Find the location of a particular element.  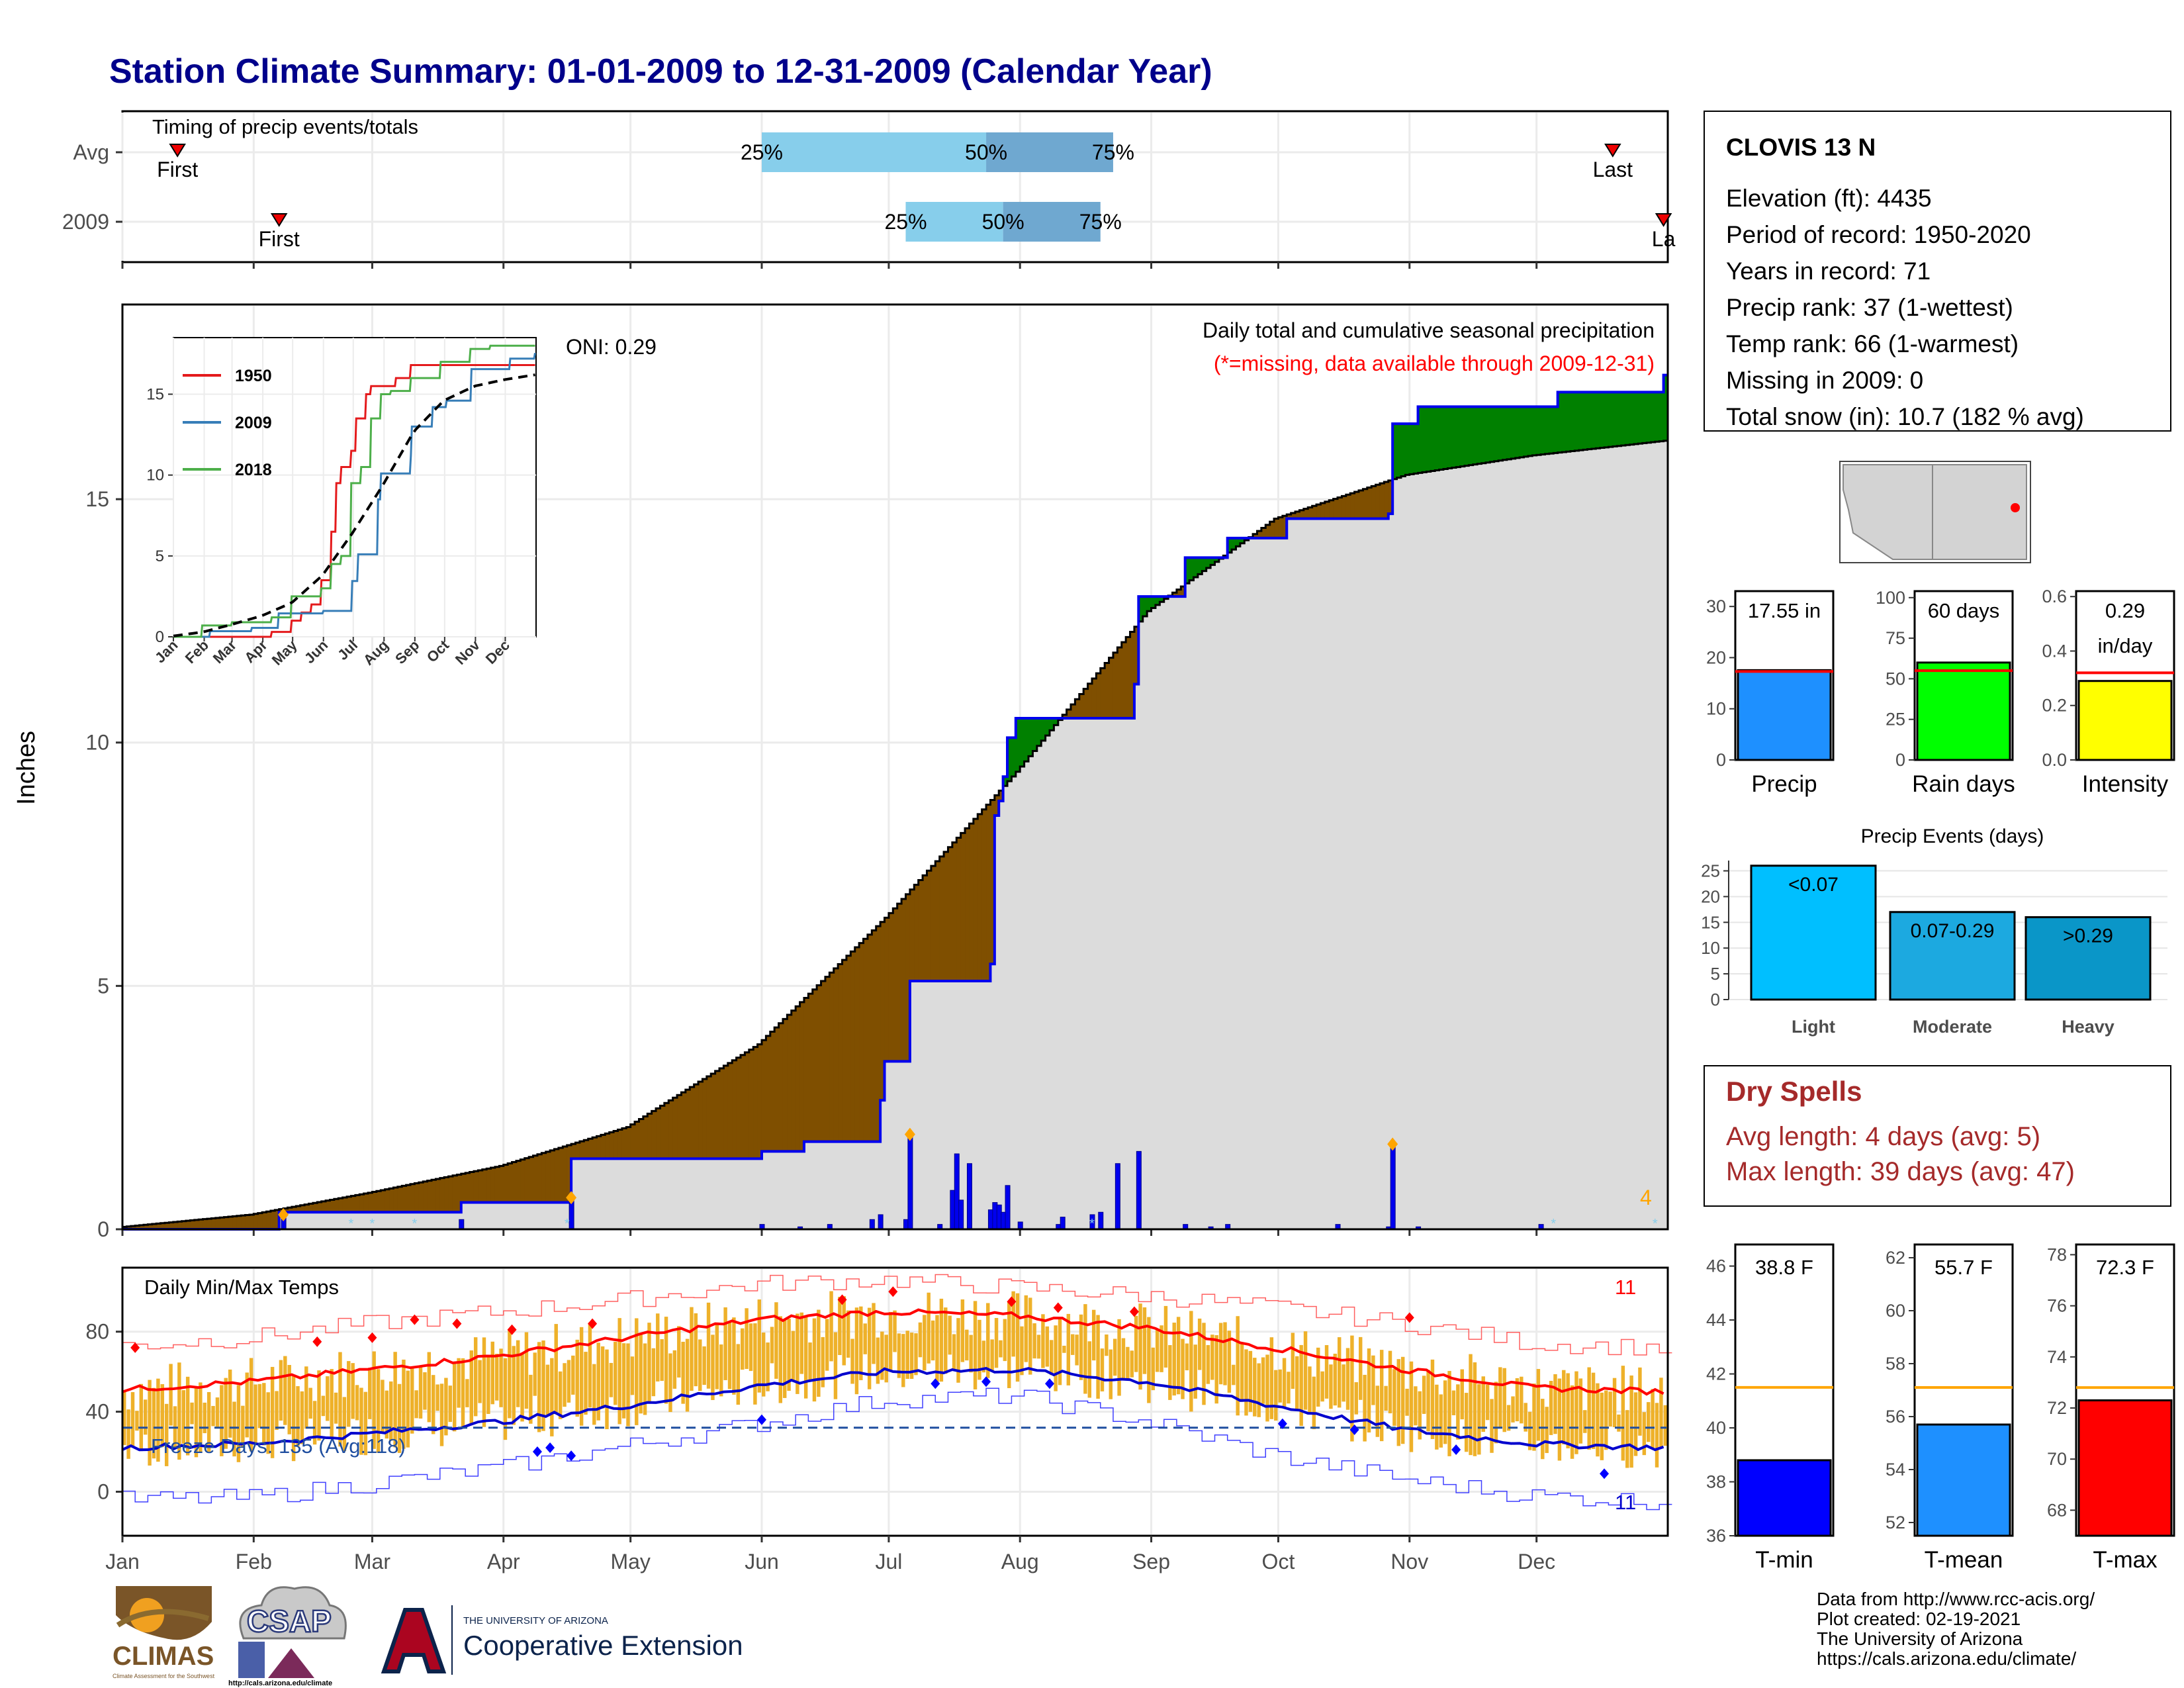

temp-plot: 0 40 80 is located at coordinates (879, 1392).